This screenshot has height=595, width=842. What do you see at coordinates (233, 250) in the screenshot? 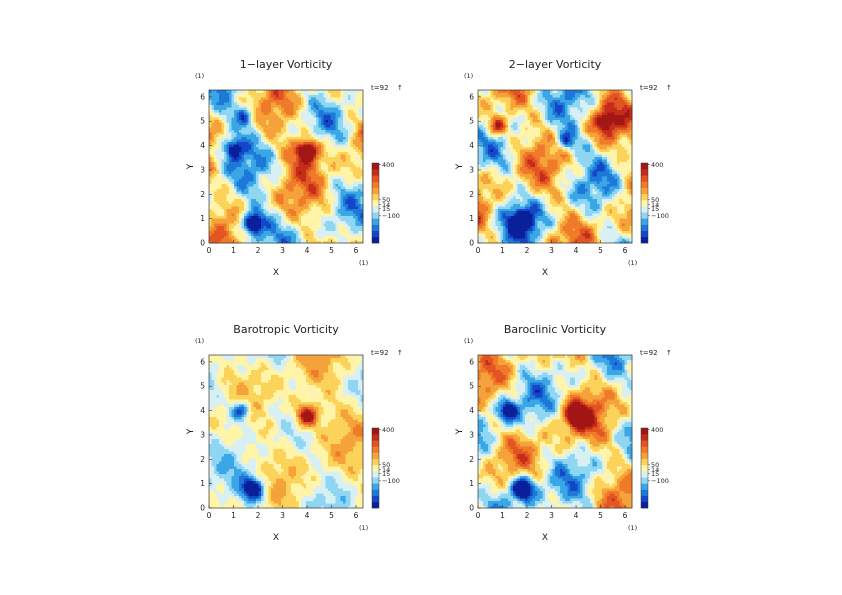
I see `x-tick-label: 1` at bounding box center [233, 250].